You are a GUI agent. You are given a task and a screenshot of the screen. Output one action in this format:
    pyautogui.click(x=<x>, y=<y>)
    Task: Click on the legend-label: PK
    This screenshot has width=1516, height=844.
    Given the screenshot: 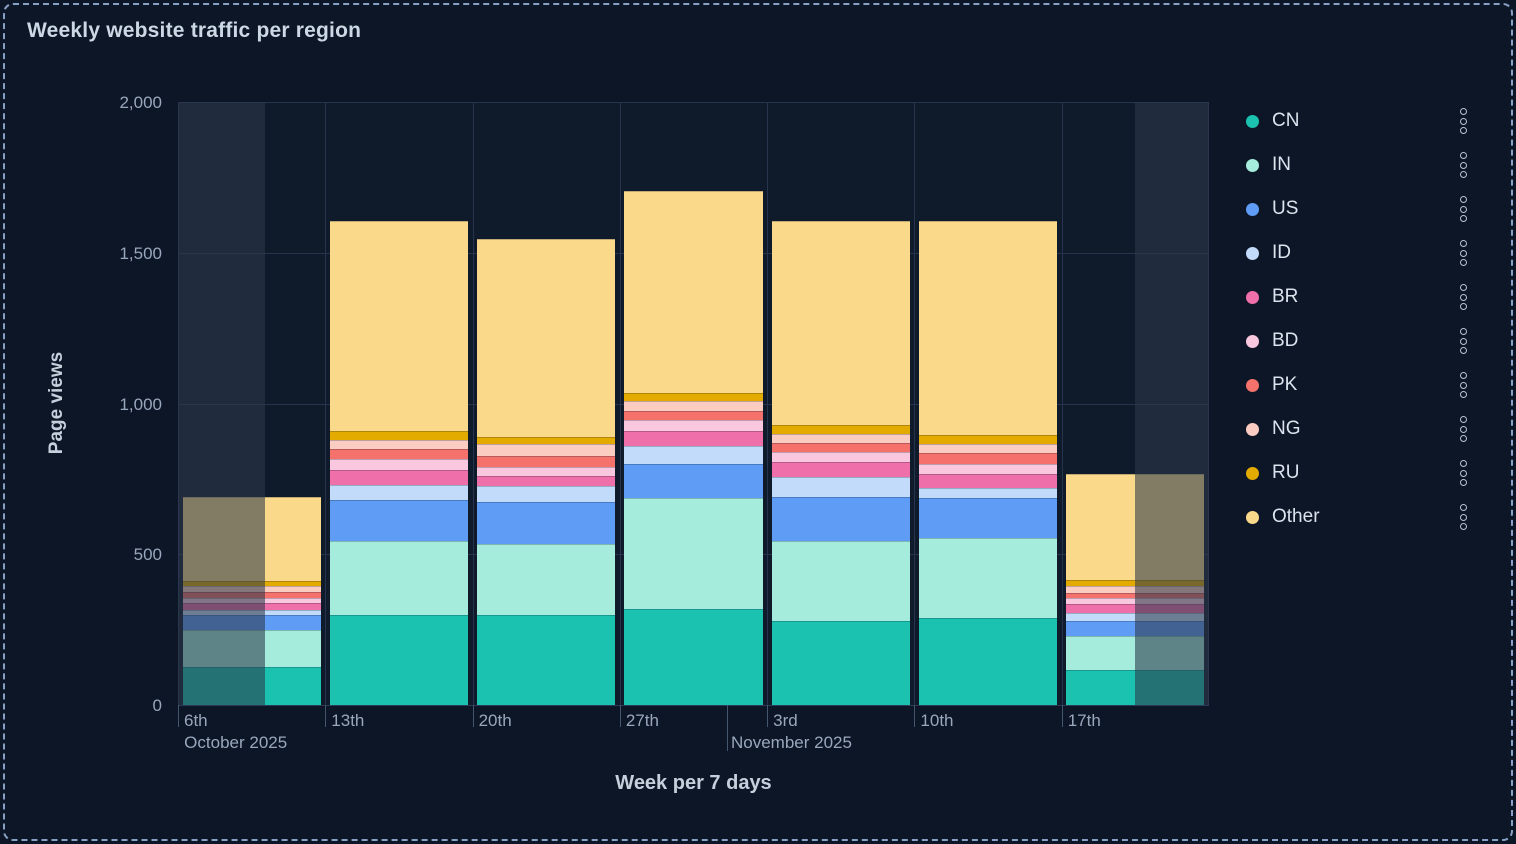 What is the action you would take?
    pyautogui.click(x=1285, y=384)
    